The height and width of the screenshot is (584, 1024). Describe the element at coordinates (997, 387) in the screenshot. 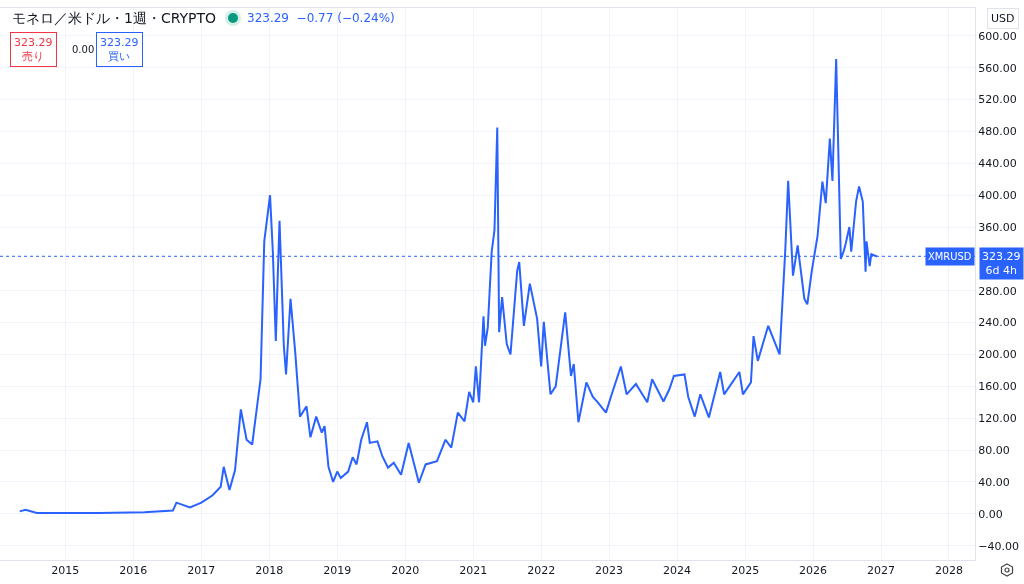

I see `y-tick-label: 160.00` at that location.